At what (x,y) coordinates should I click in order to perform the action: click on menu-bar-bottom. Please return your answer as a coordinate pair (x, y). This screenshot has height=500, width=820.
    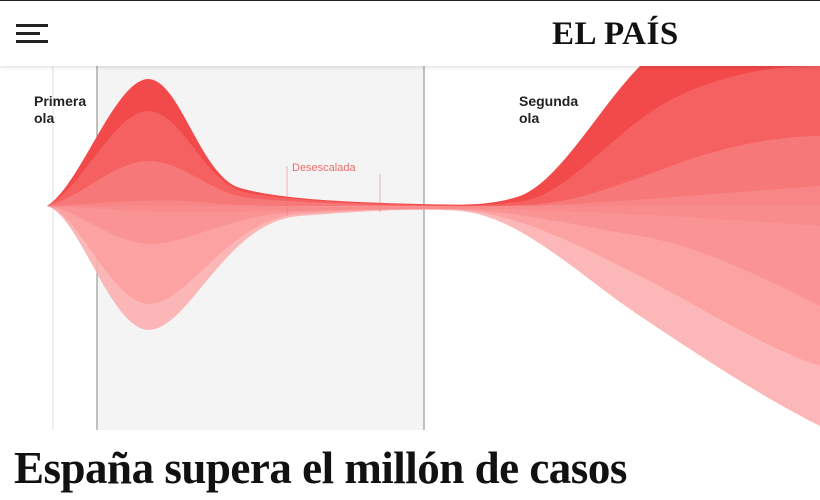
    Looking at the image, I should click on (32, 41).